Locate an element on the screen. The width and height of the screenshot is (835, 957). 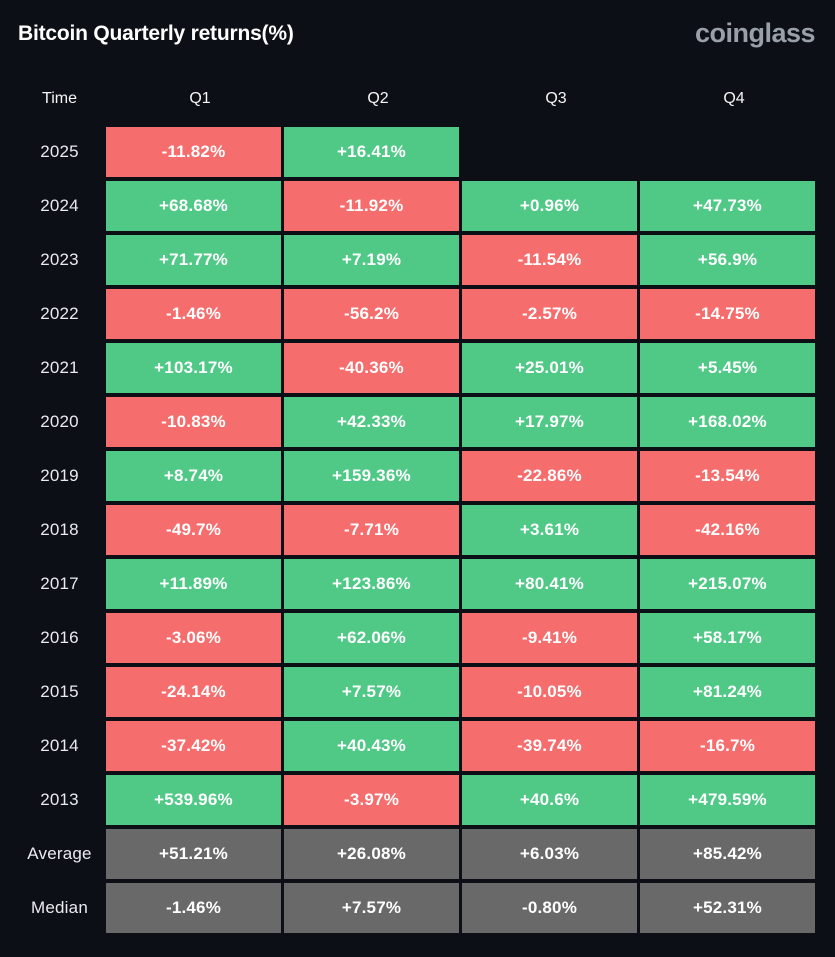
return-cell: +8.74% is located at coordinates (193, 476).